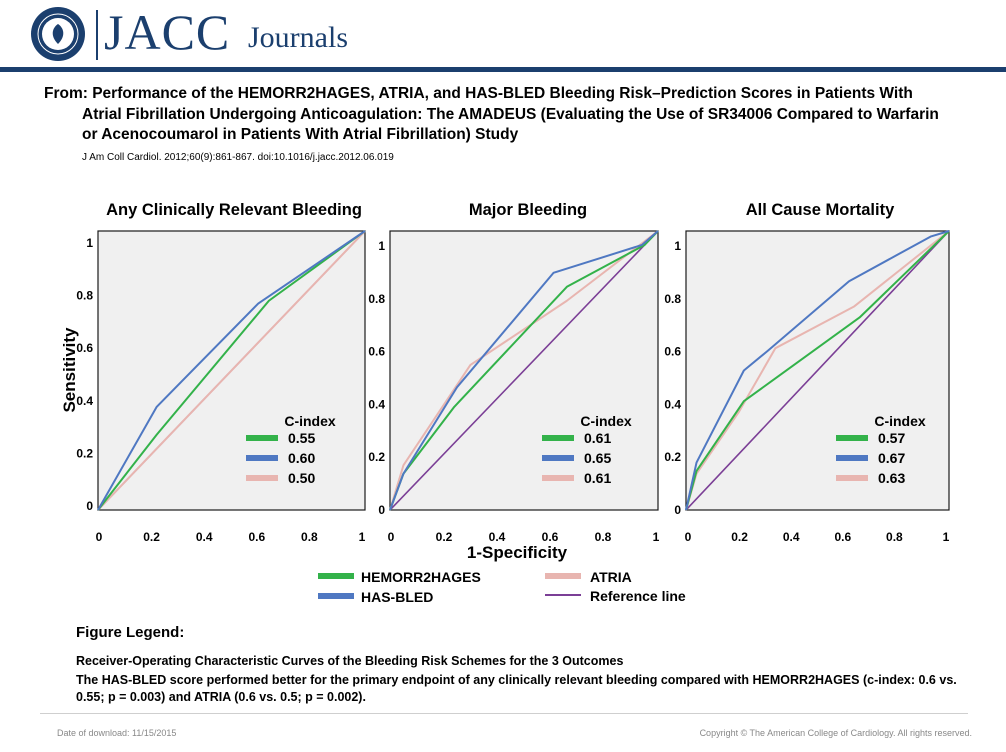 This screenshot has width=1006, height=752. What do you see at coordinates (891, 458) in the screenshot?
I see `c-index-value: 0.67` at bounding box center [891, 458].